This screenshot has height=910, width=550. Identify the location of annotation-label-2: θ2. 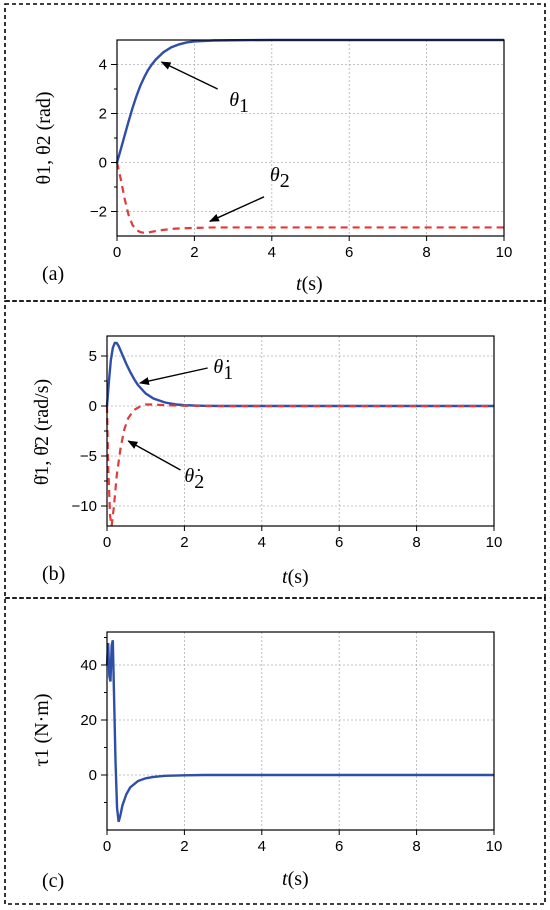
(280, 178).